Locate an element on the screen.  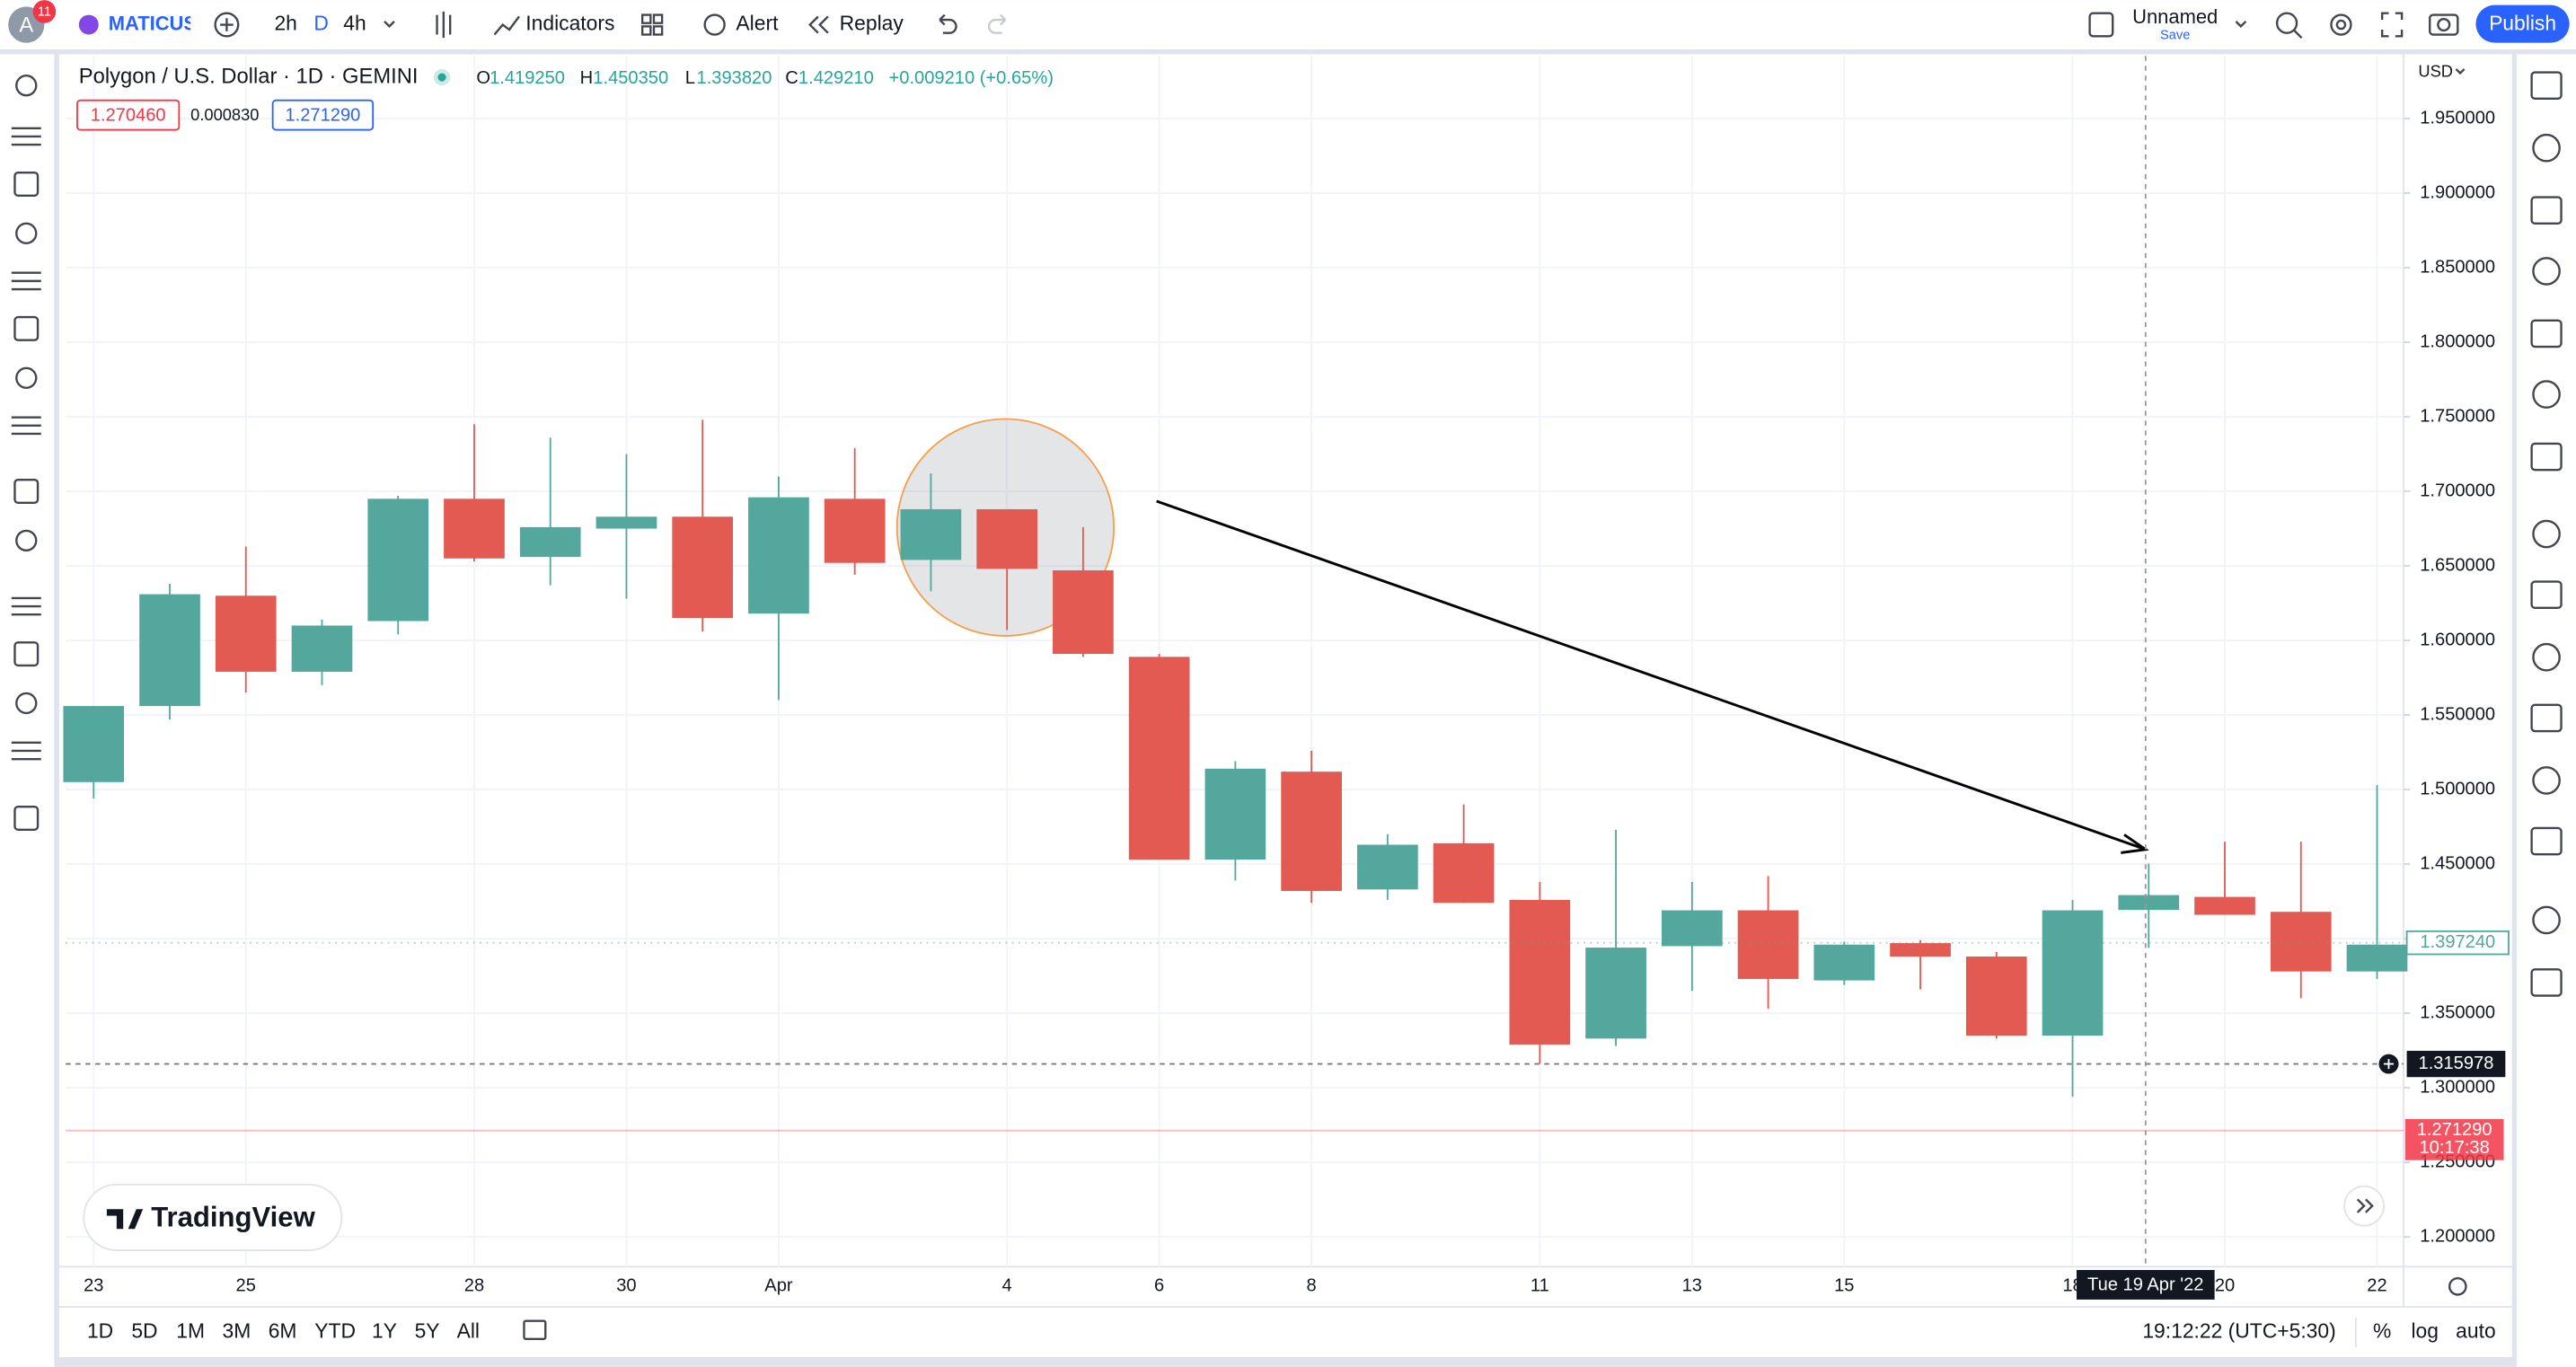
range-button: YTD is located at coordinates (335, 1331).